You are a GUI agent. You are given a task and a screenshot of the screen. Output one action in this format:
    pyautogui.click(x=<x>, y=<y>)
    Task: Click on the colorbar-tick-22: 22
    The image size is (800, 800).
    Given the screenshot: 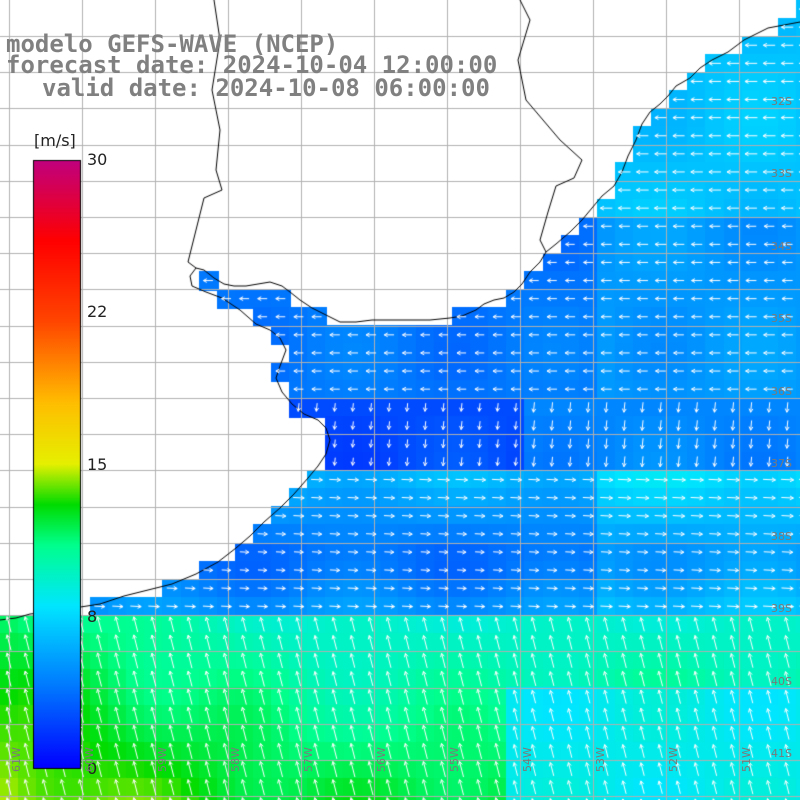 What is the action you would take?
    pyautogui.click(x=97, y=311)
    